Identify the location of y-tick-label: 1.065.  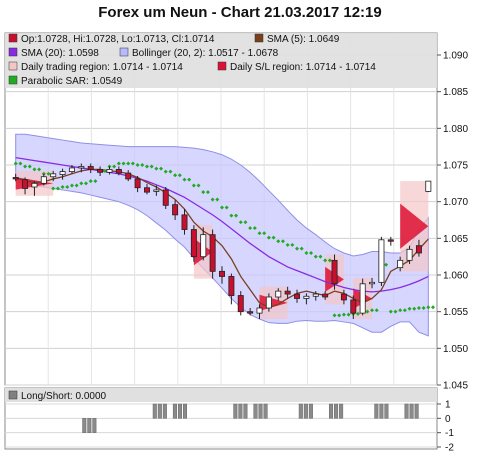
(455, 239).